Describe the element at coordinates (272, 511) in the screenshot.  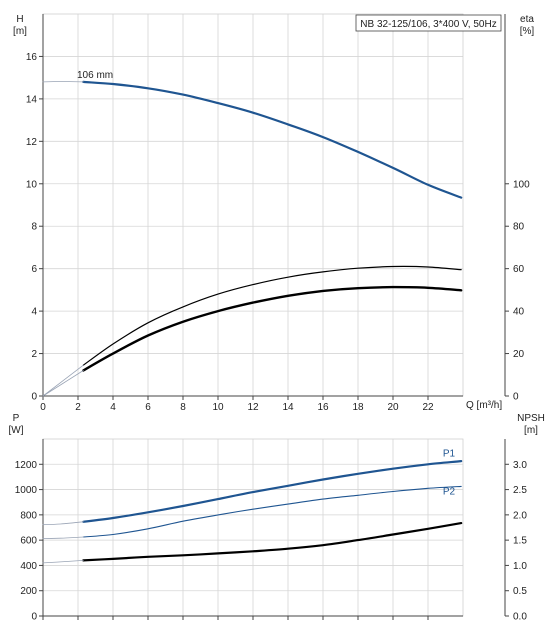
I see `series-p2` at that location.